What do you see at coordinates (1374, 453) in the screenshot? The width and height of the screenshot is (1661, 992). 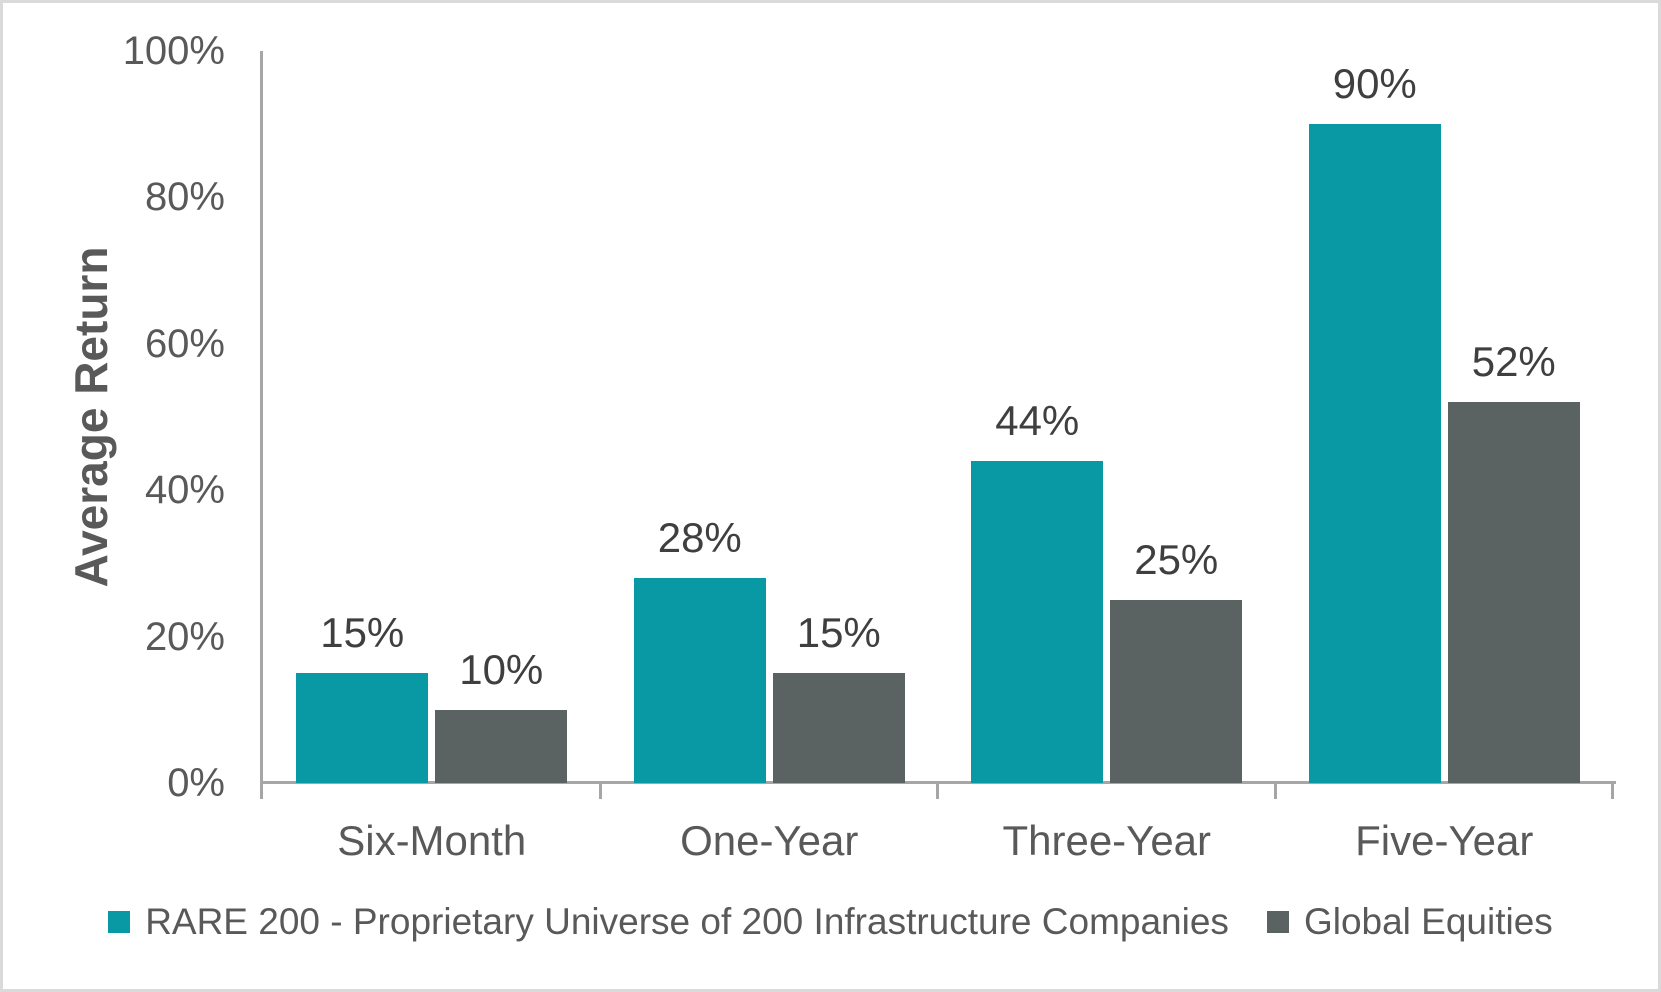 I see `bar-rare-200-five-year` at bounding box center [1374, 453].